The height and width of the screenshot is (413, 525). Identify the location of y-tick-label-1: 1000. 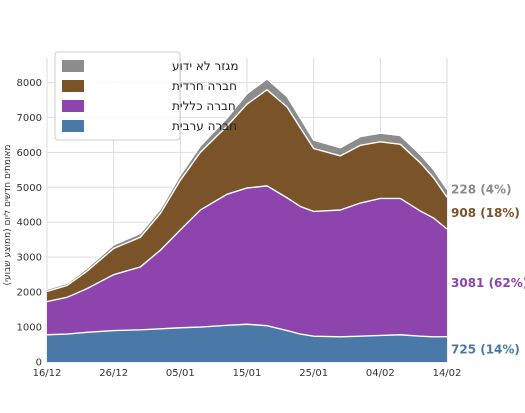
(29, 328).